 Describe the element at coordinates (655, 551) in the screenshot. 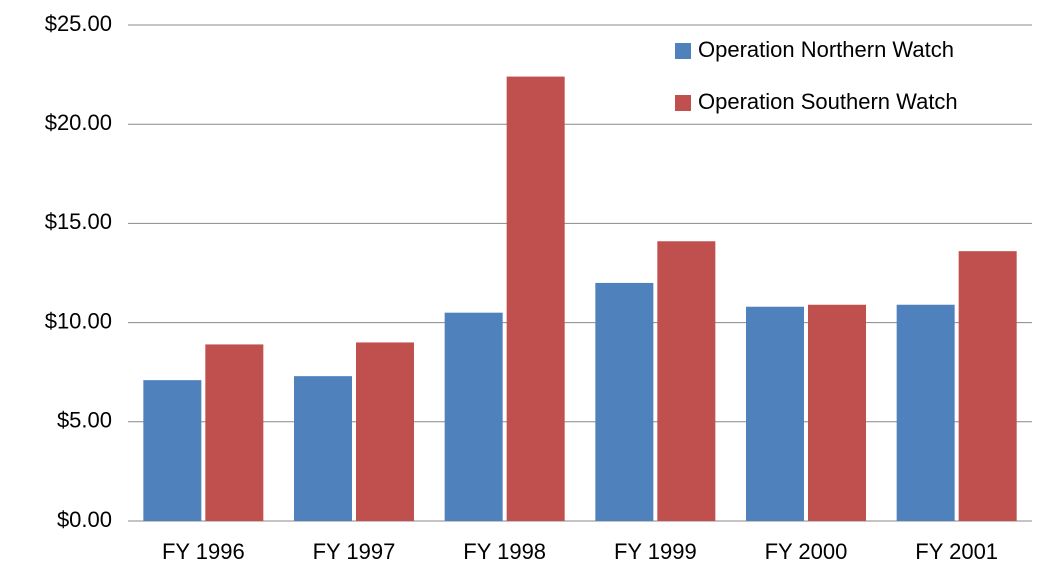

I see `x-tick-label: FY 1999` at that location.